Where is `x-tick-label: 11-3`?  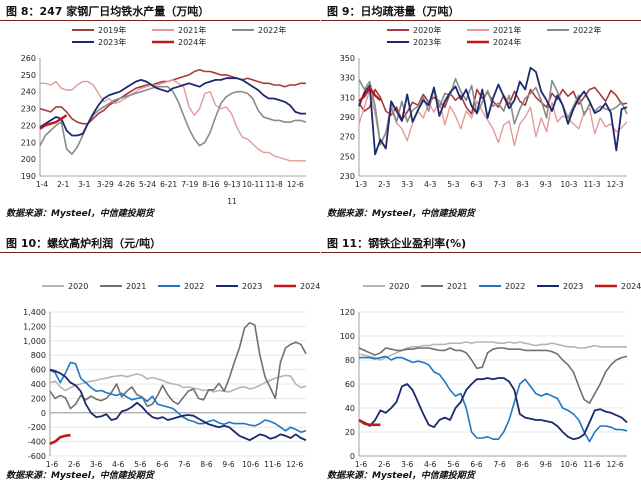
x-tick-label: 11-3 is located at coordinates (592, 184).